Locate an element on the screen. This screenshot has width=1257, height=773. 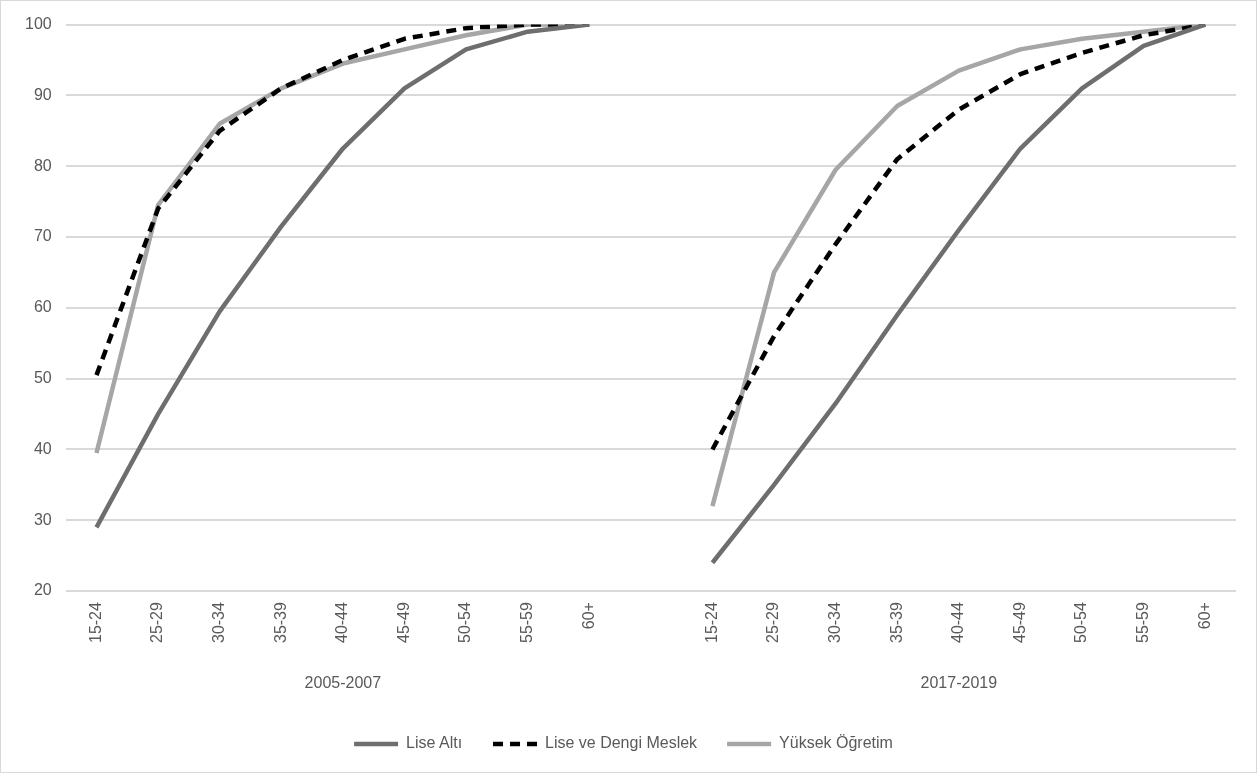
y-tick-label: 60 is located at coordinates (42, 307).